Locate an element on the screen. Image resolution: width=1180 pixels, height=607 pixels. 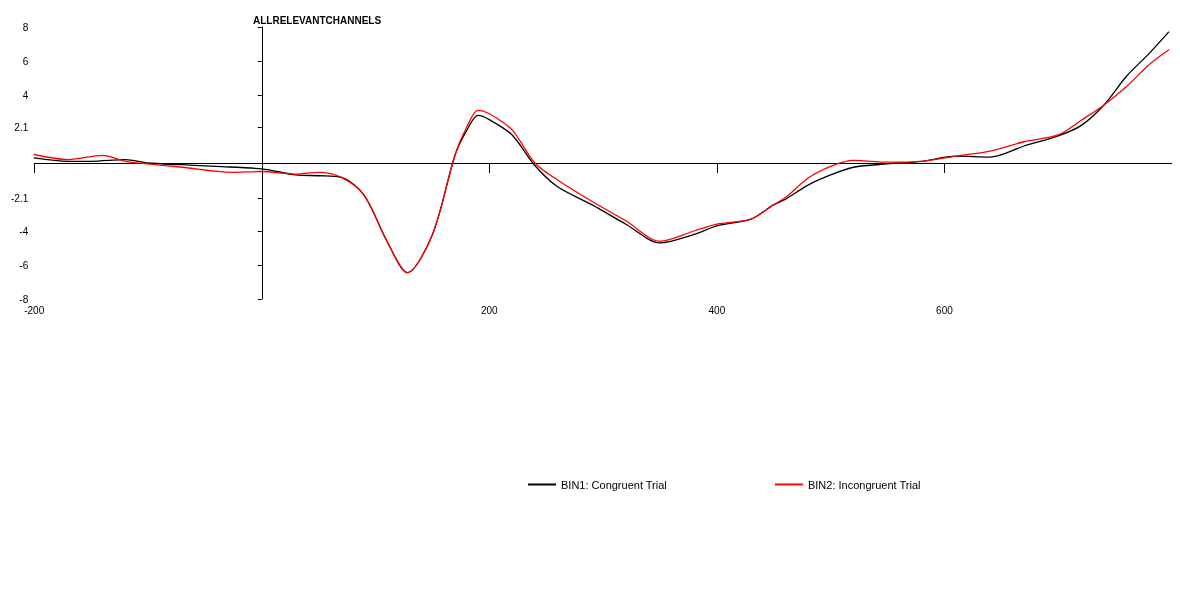
x-tick-label: 200 is located at coordinates (490, 310).